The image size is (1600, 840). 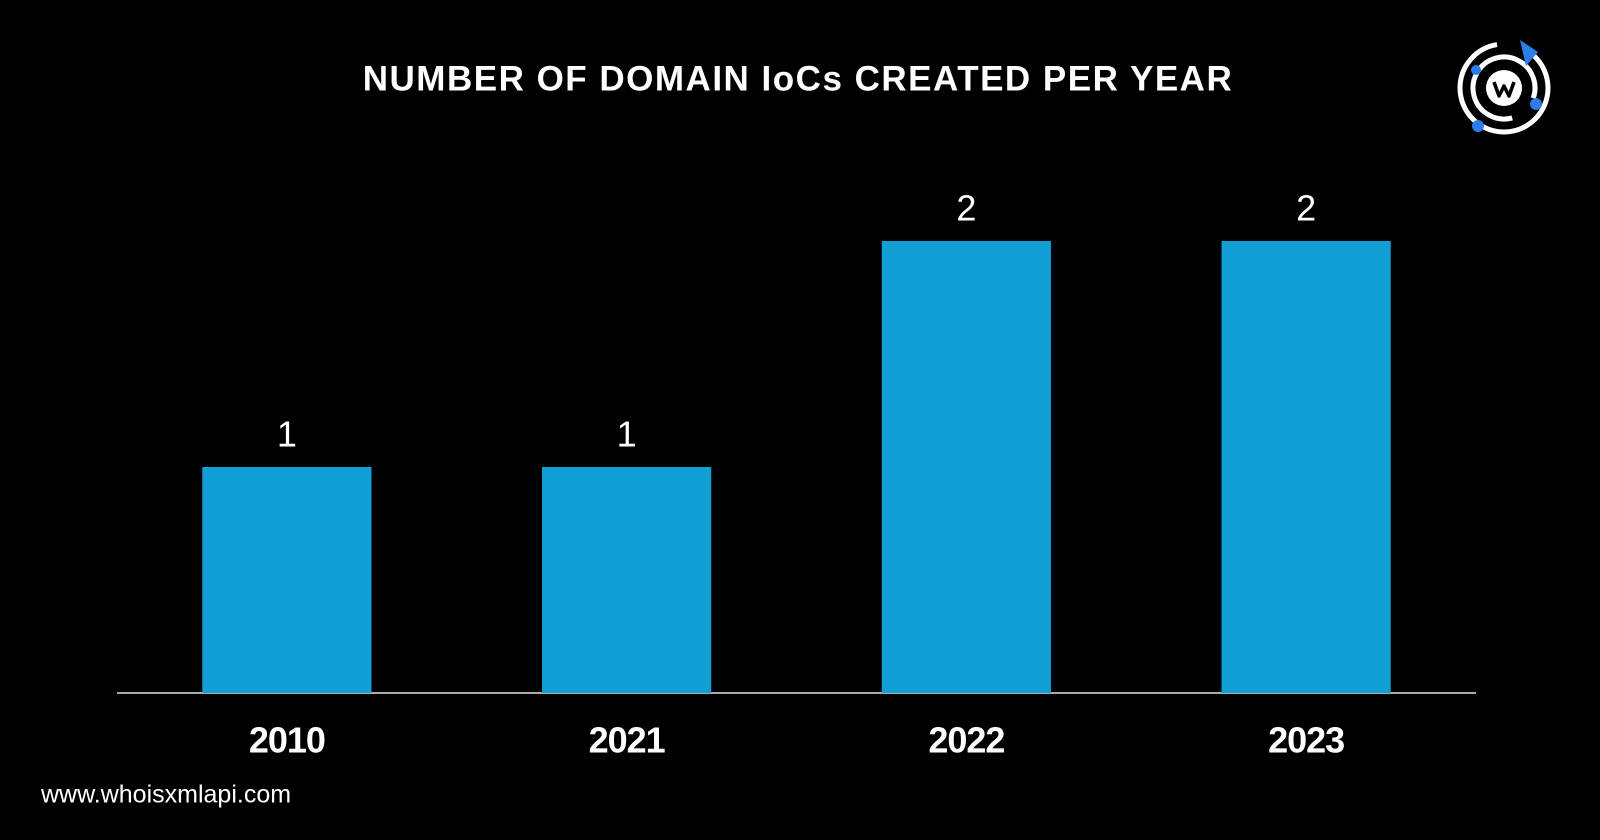 What do you see at coordinates (165, 795) in the screenshot?
I see `footer-url: www.whoisxmlapi.com` at bounding box center [165, 795].